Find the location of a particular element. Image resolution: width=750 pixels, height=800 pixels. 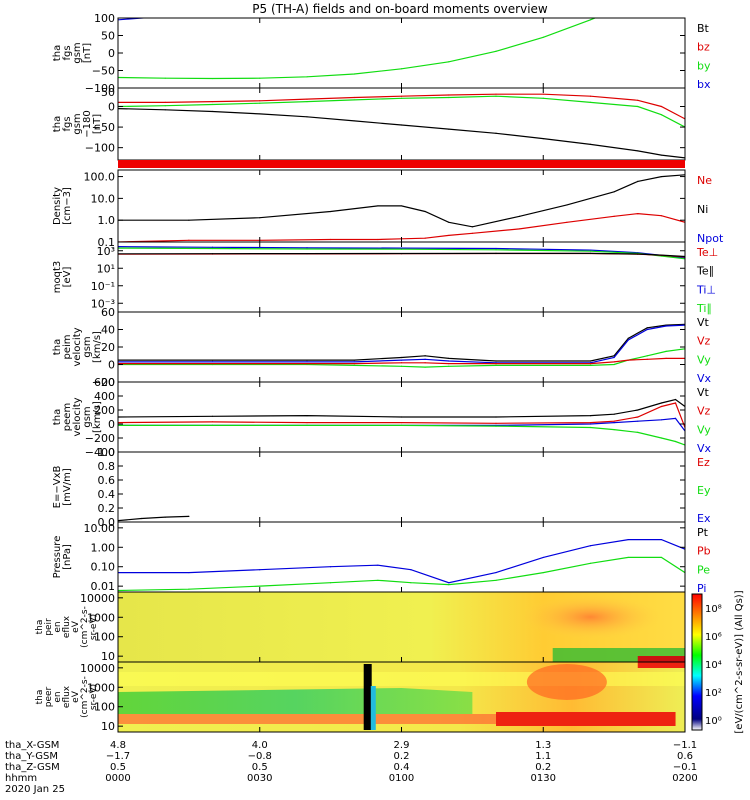

ytick-label: 50 is located at coordinates (108, 36).